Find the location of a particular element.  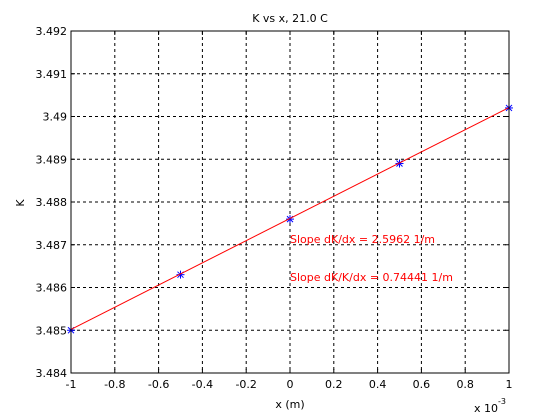

x-multiplier-label: x 10 is located at coordinates (486, 408).